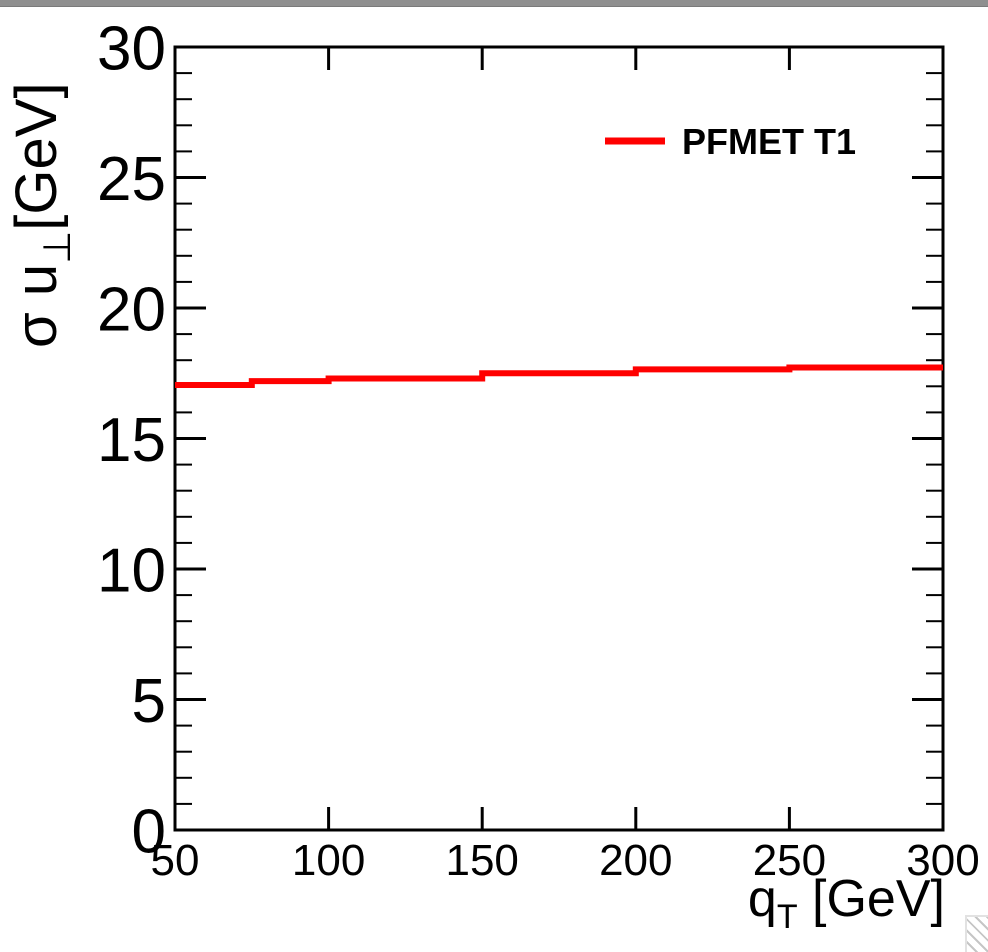 This screenshot has height=952, width=988. Describe the element at coordinates (149, 831) in the screenshot. I see `y-tick-label: 0` at that location.